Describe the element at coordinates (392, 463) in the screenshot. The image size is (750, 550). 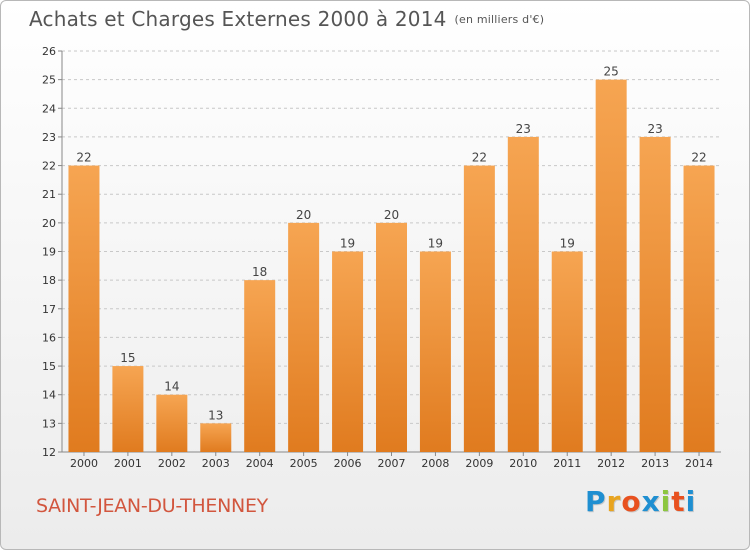
I see `x-tick-label: 2007` at that location.